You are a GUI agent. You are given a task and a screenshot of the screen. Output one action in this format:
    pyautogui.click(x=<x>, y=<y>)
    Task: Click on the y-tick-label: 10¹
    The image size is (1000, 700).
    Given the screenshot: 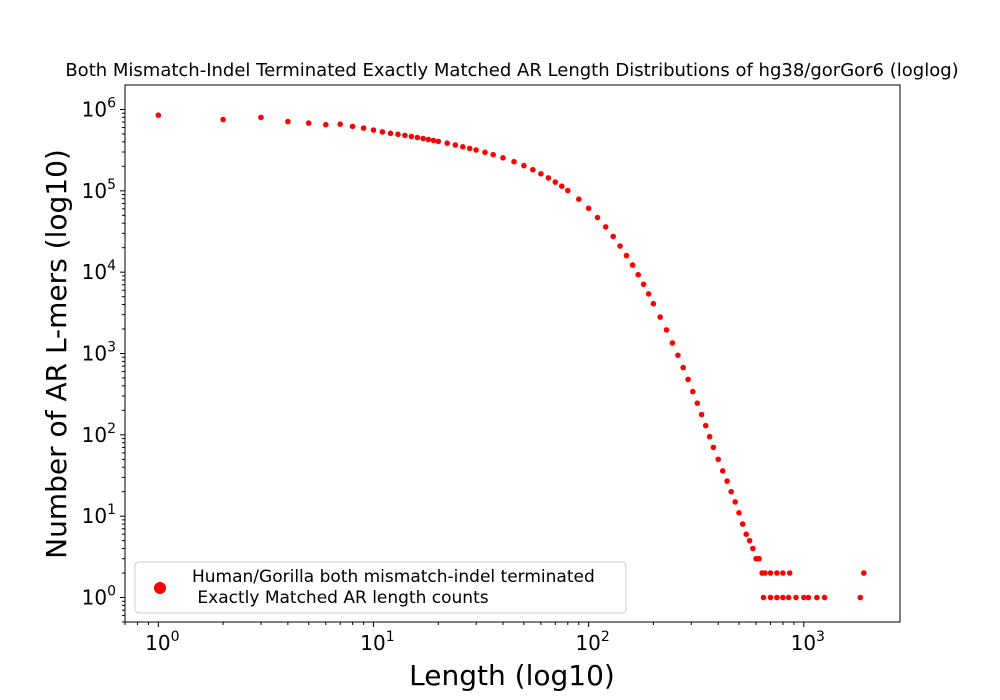 What is the action you would take?
    pyautogui.click(x=99, y=515)
    